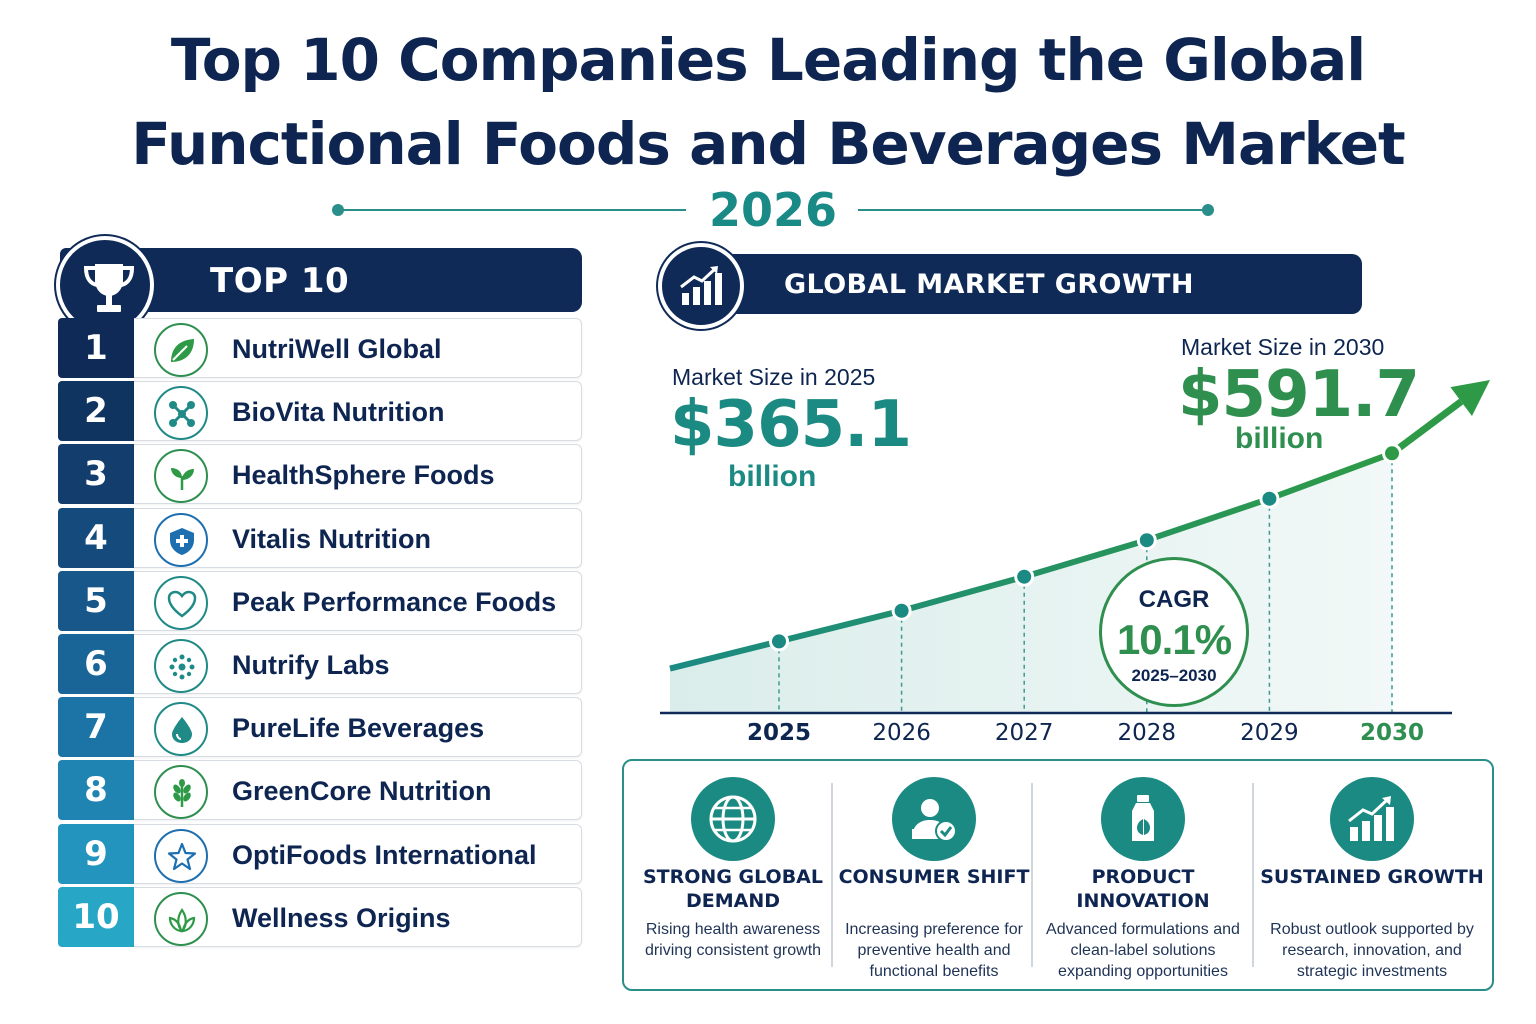  Describe the element at coordinates (96, 474) in the screenshot. I see `rank-number: 3` at that location.